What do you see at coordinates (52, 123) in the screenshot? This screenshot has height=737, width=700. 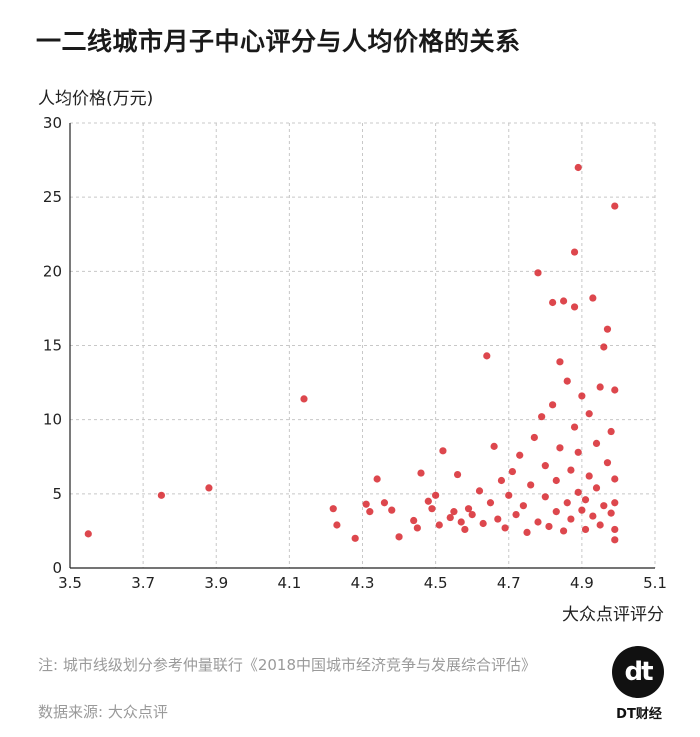 I see `y-tick-label: 30` at bounding box center [52, 123].